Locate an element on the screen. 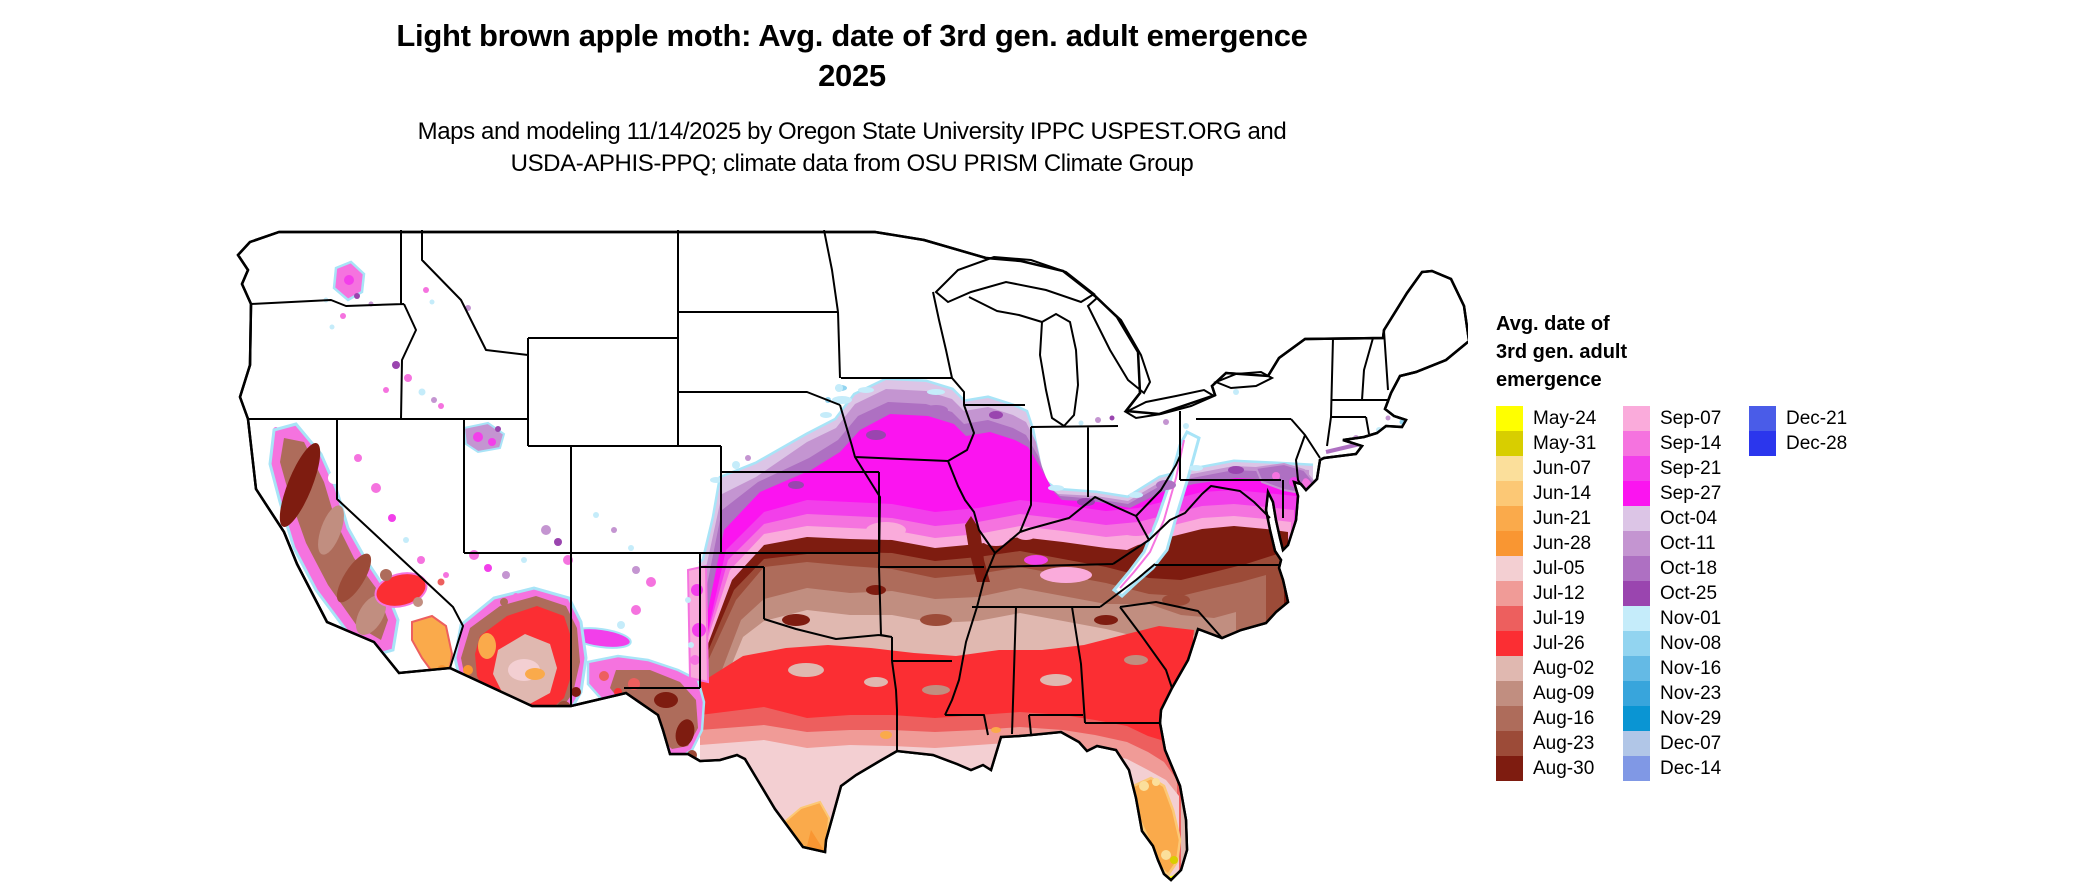 This screenshot has height=892, width=2100. legend-row: May-24 is located at coordinates (1559, 418).